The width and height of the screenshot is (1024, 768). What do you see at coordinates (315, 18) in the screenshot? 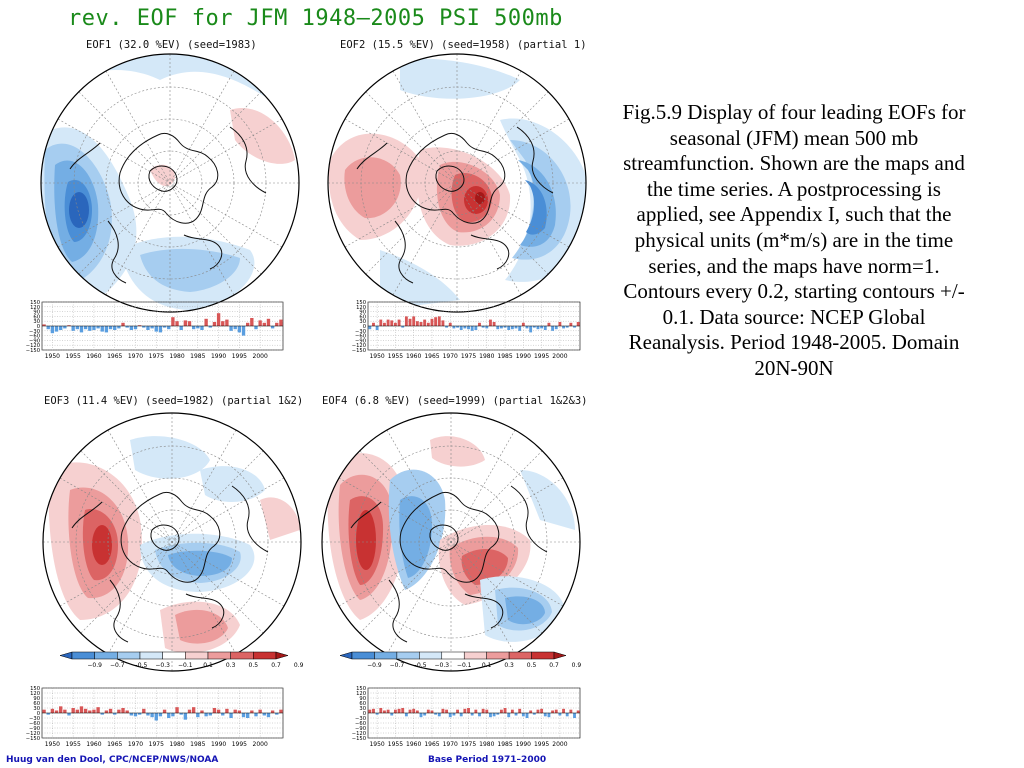
I see `figure-title: rev. EOF for JFM 1948–2005 PSI 500mb` at bounding box center [315, 18].